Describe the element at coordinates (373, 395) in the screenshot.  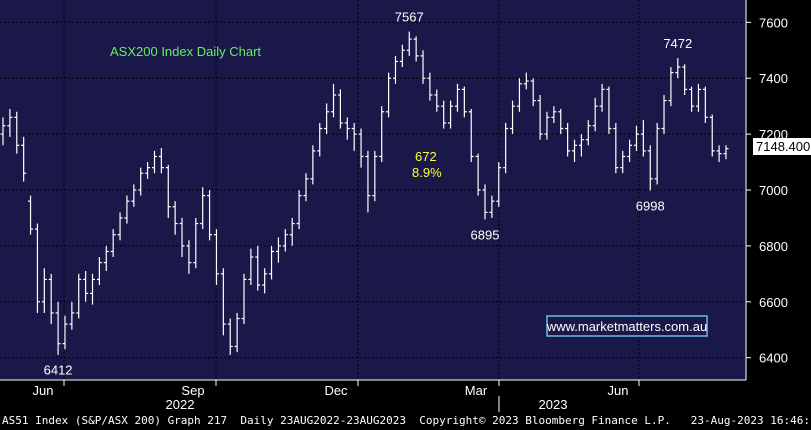
I see `x-axis: Jun Sep Dec Mar Jun 2022 2023` at that location.